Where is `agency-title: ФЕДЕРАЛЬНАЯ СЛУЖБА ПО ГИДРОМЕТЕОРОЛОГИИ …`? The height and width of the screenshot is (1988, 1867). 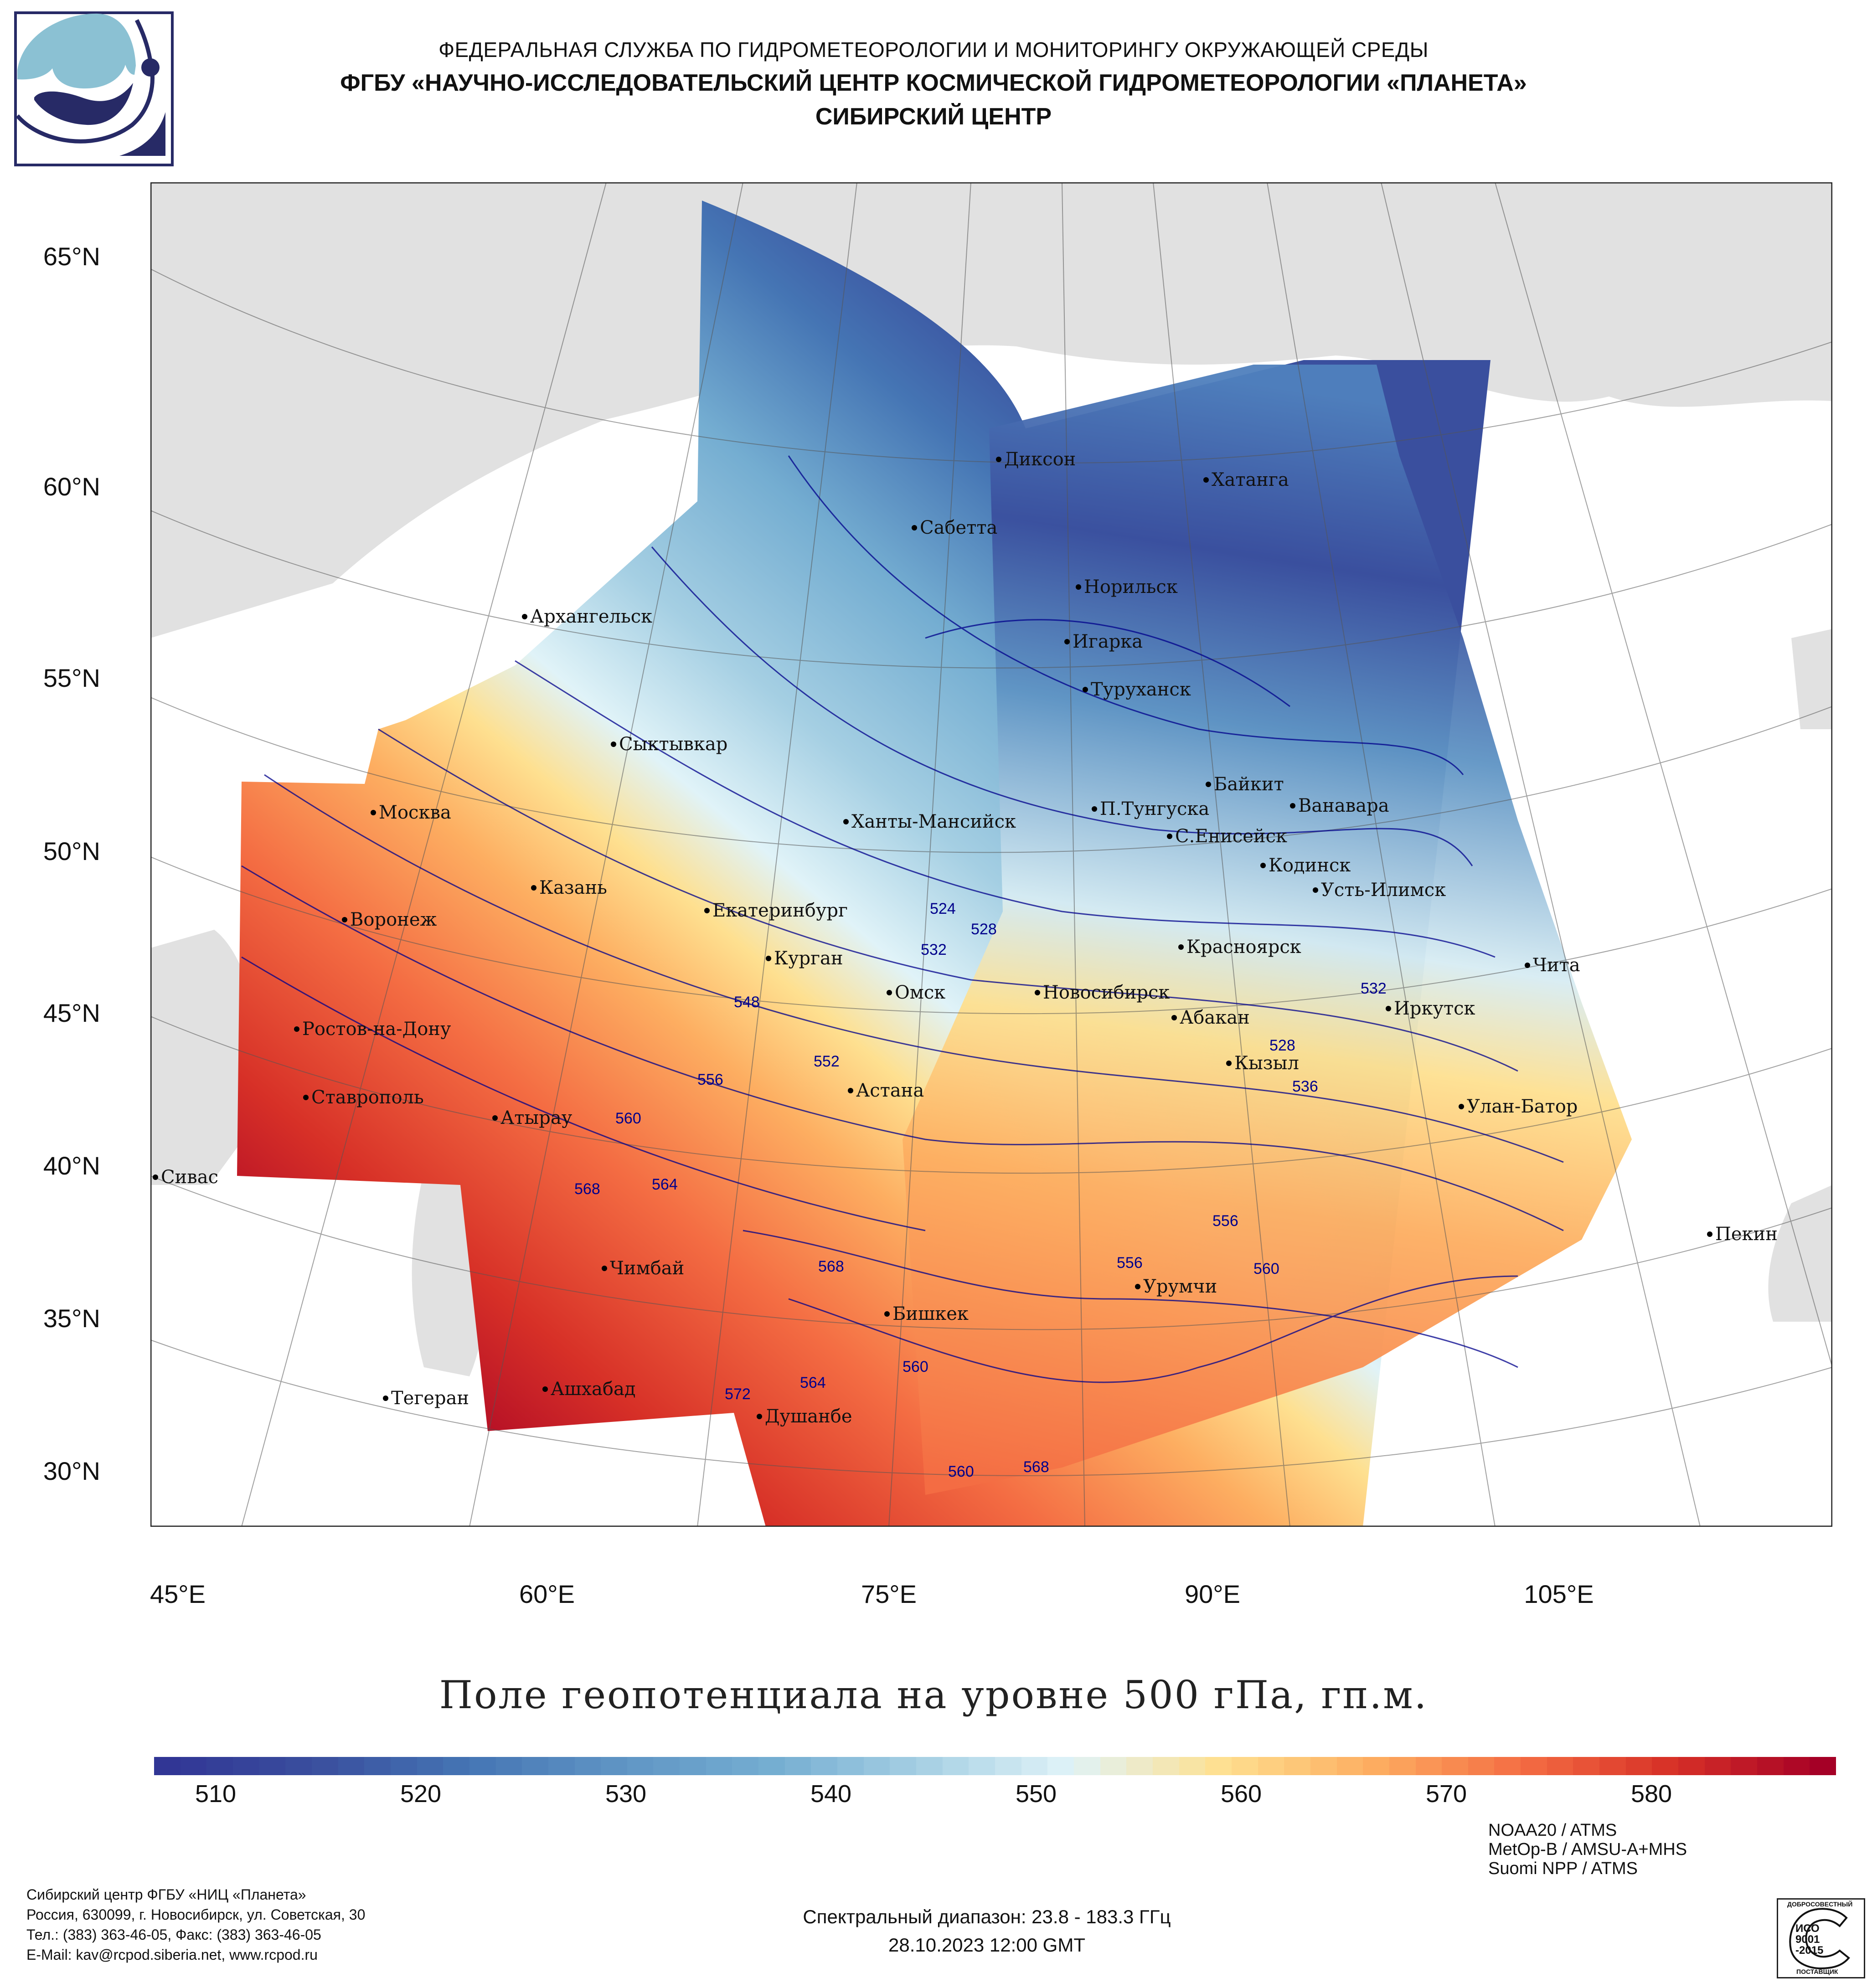
agency-title: ФЕДЕРАЛЬНАЯ СЛУЖБА ПО ГИДРОМЕТЕОРОЛОГИИ … is located at coordinates (933, 50).